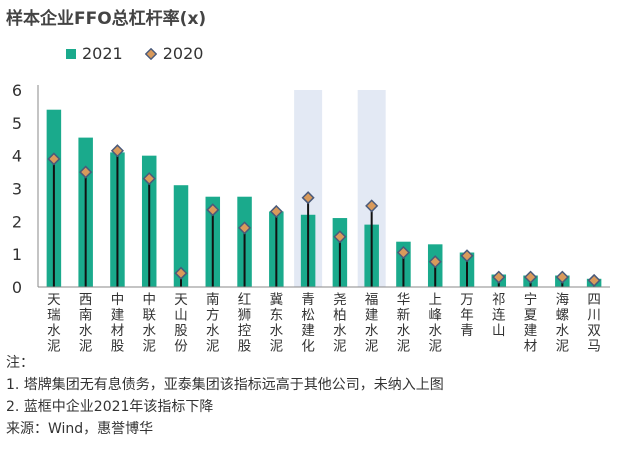 The image size is (623, 450). I want to click on y-tick-label: 1, so click(17, 254).